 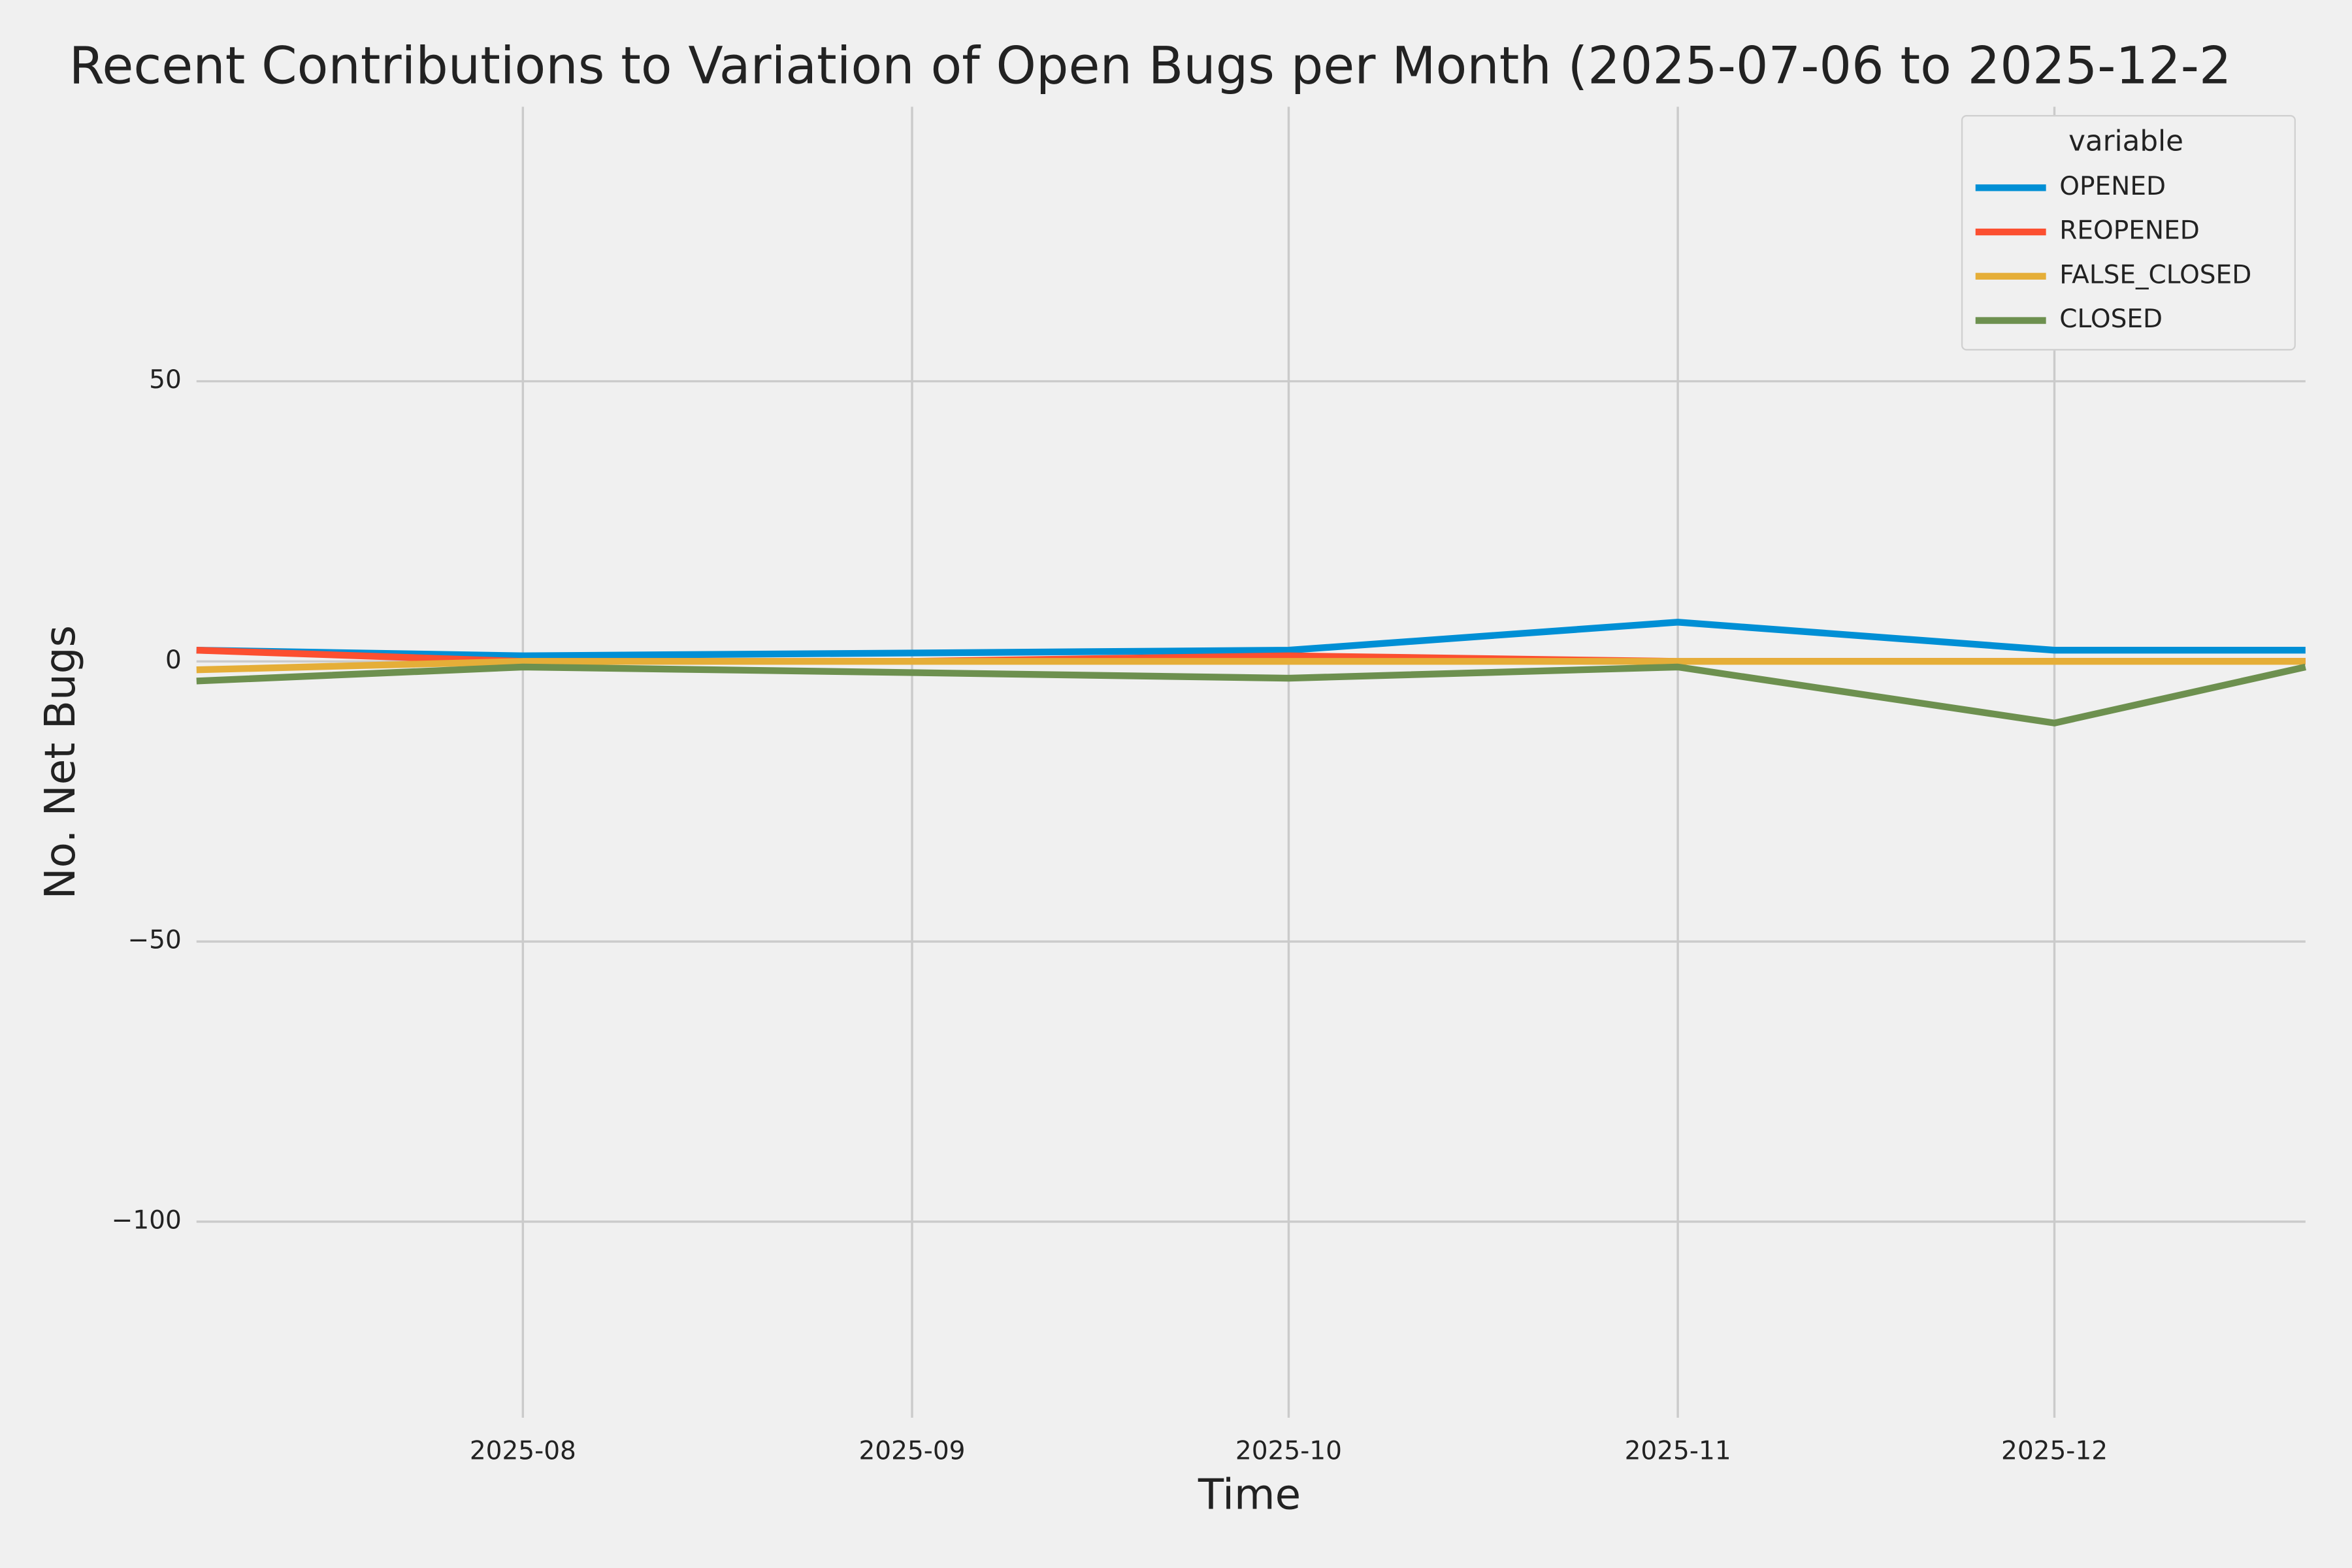 I want to click on legend-label: OPENED, so click(x=2112, y=186).